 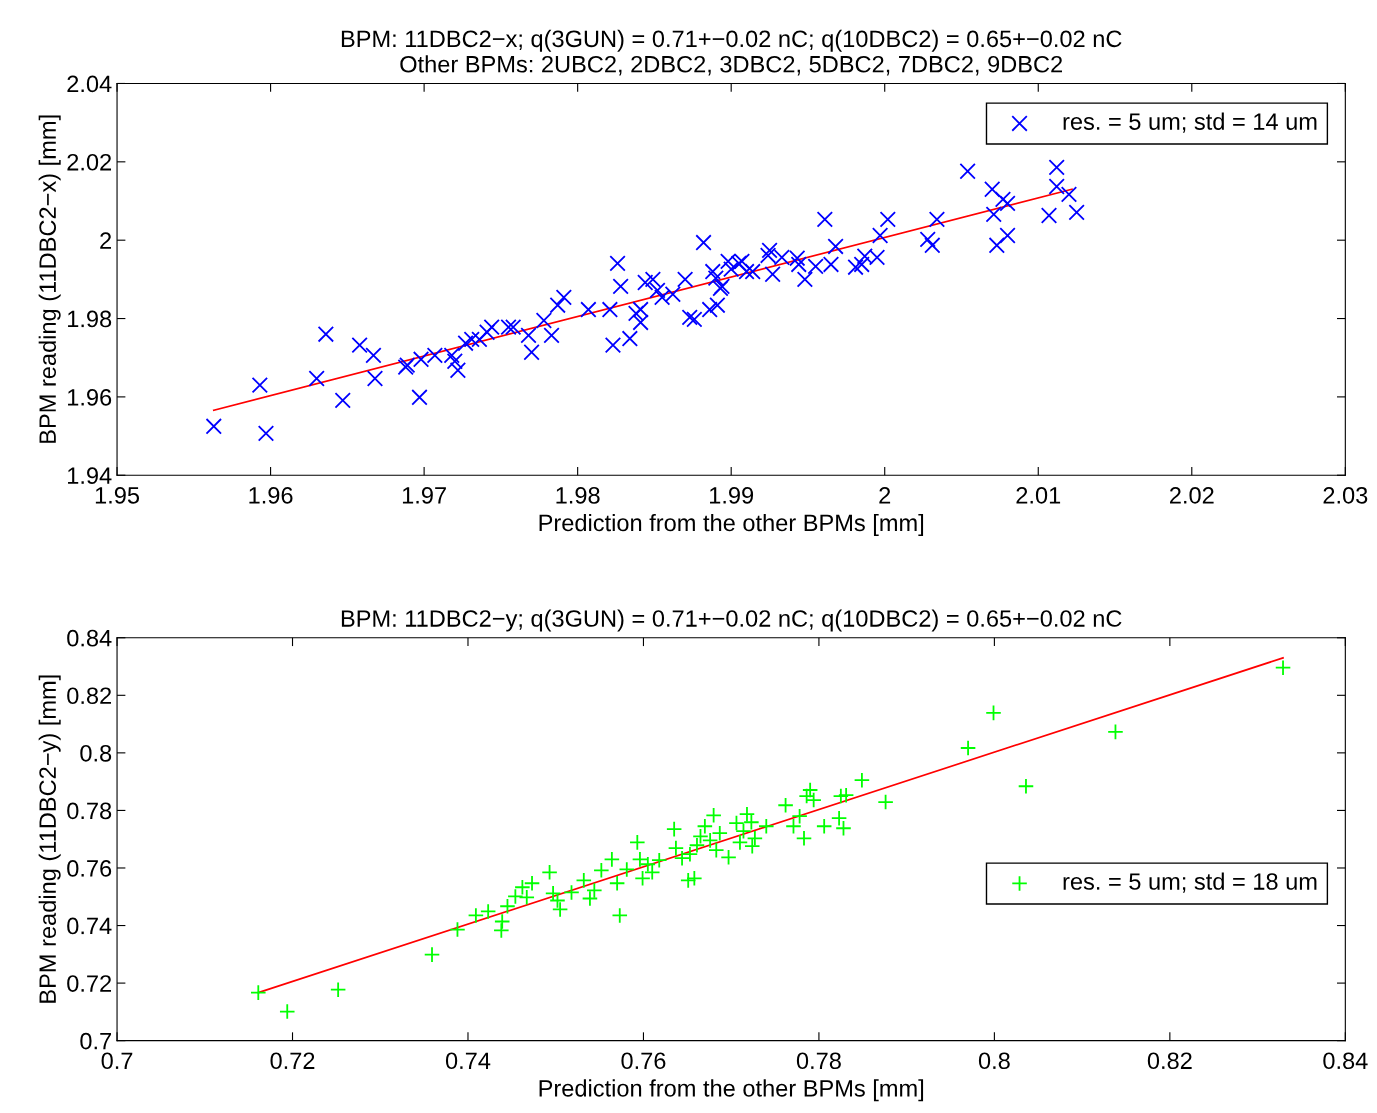 What do you see at coordinates (1345, 1061) in the screenshot?
I see `x-tick-label: 0.84` at bounding box center [1345, 1061].